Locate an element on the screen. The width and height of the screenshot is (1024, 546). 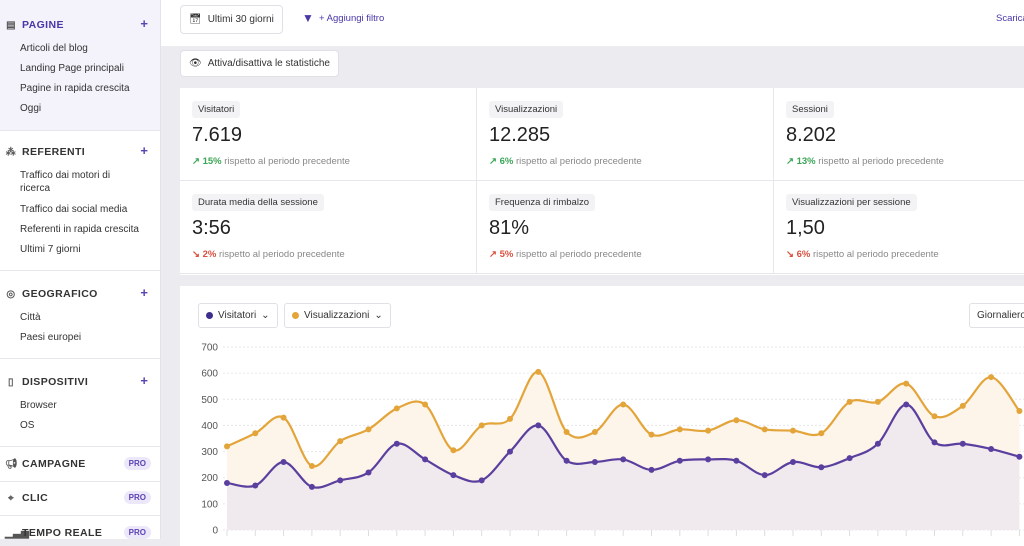
section-campagne: 📢︎ CAMPAGNE PRO is located at coordinates (80, 464).